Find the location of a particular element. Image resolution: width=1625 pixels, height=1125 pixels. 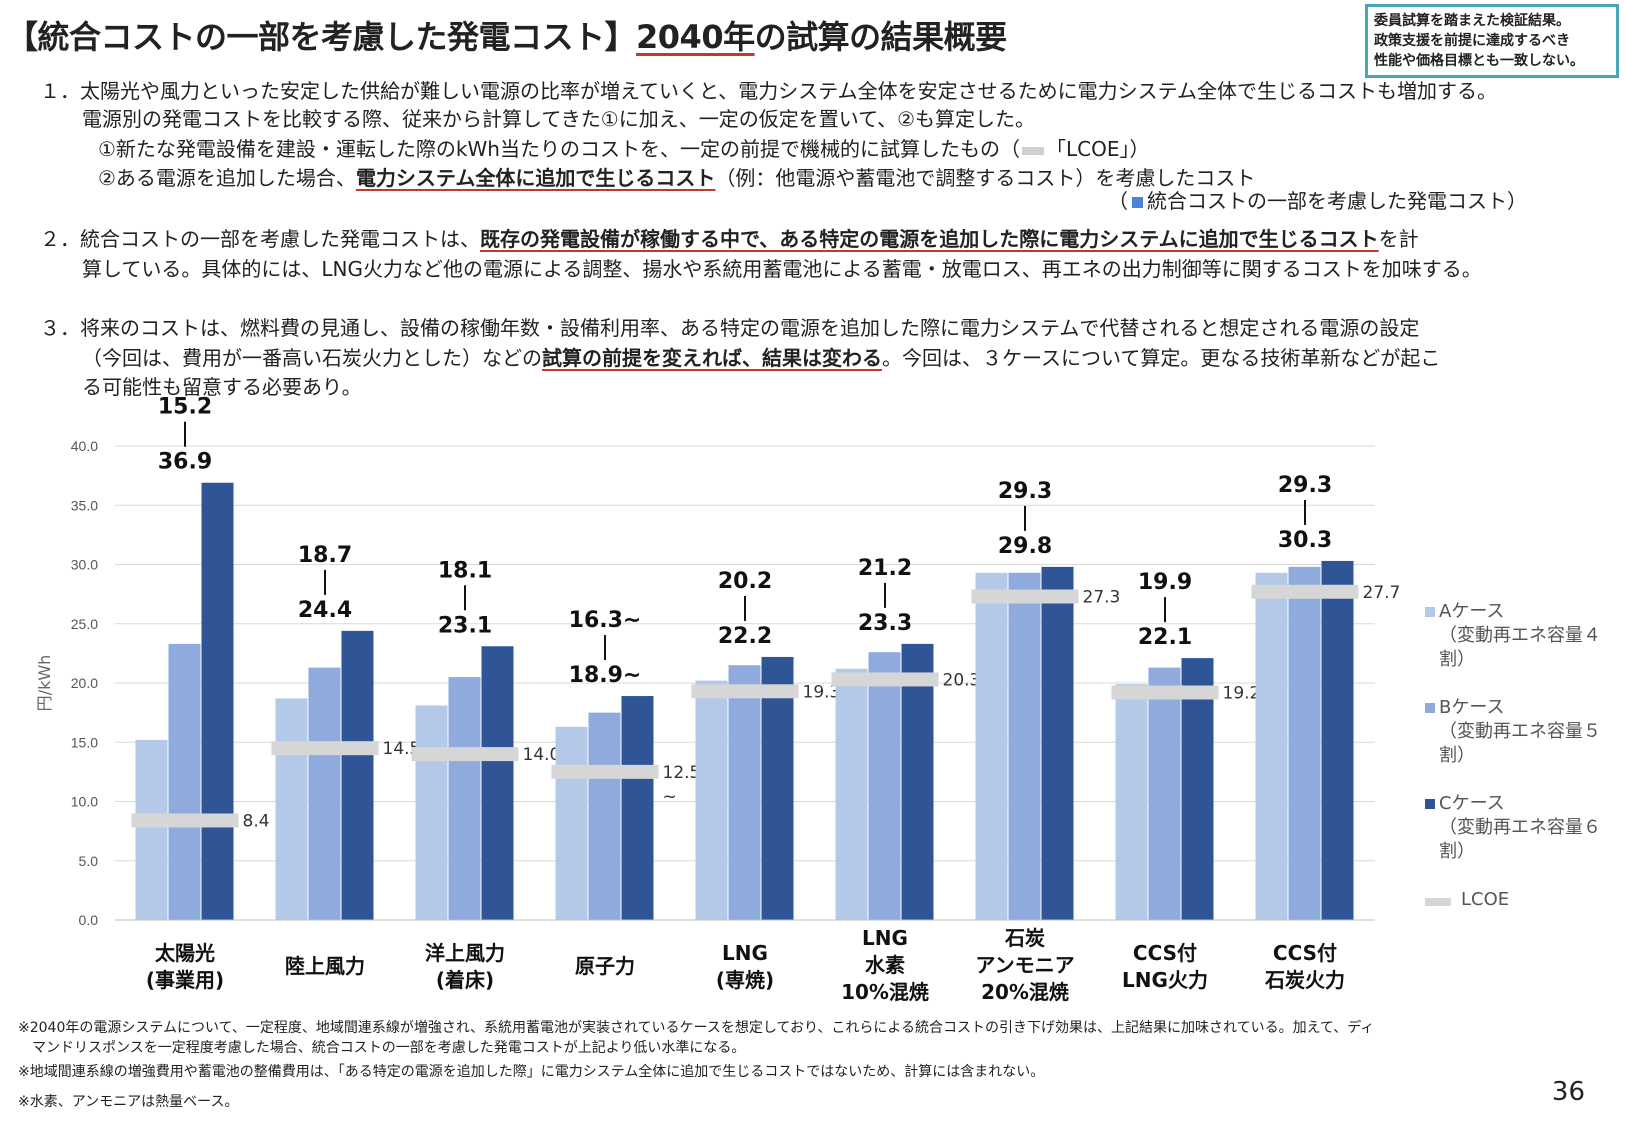

x-category-label: 10%混焼 is located at coordinates (885, 992).